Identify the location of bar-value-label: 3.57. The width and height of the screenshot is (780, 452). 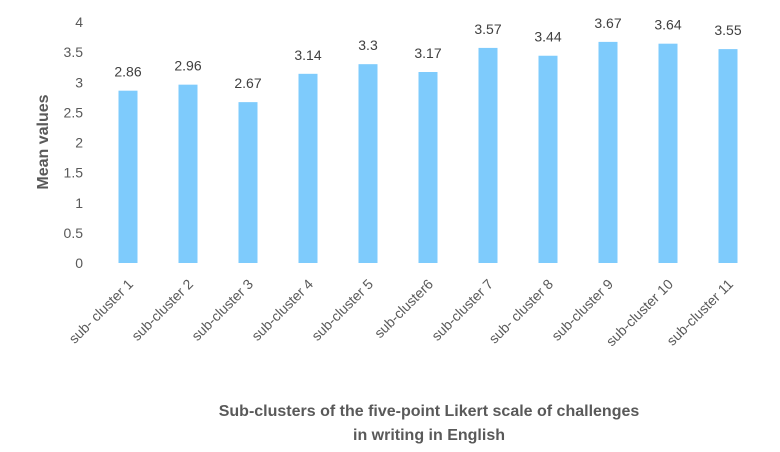
(487, 29).